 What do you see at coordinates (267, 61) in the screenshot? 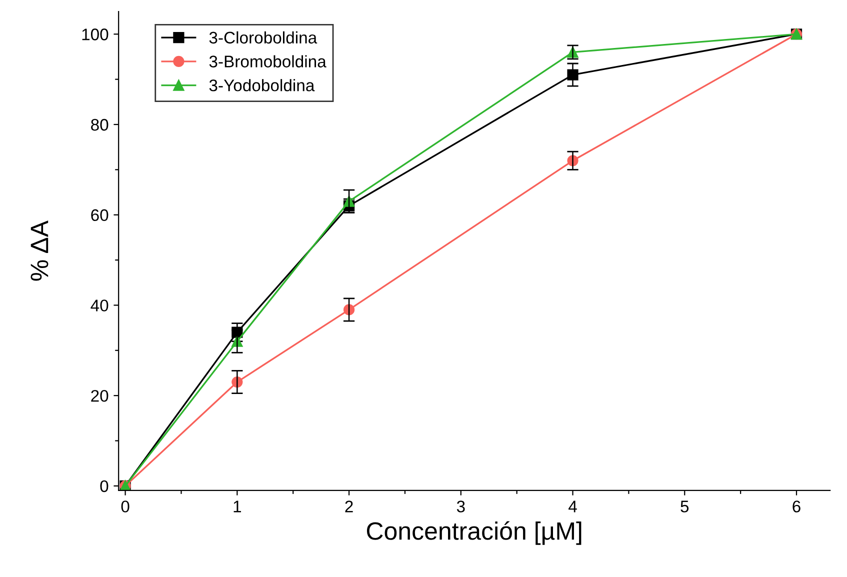
I see `legend-label: 3-Bromoboldina` at bounding box center [267, 61].